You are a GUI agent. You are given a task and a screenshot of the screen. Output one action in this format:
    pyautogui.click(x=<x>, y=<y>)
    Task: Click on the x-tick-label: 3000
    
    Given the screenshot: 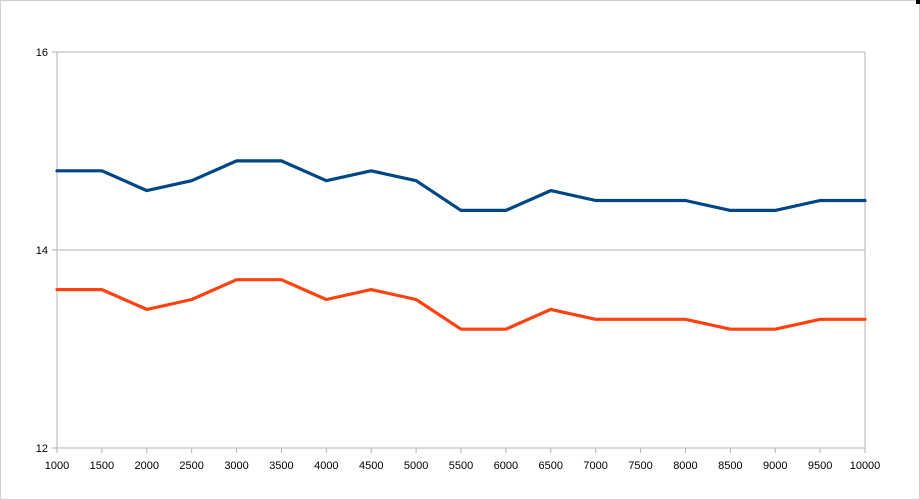 What is the action you would take?
    pyautogui.click(x=236, y=466)
    